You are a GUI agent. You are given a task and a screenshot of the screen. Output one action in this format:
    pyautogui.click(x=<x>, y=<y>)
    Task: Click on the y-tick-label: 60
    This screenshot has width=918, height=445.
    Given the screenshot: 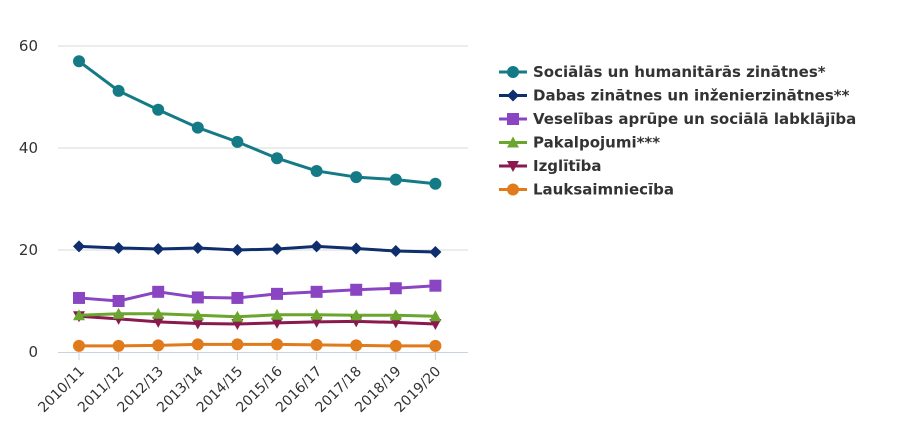 What is the action you would take?
    pyautogui.click(x=28, y=46)
    